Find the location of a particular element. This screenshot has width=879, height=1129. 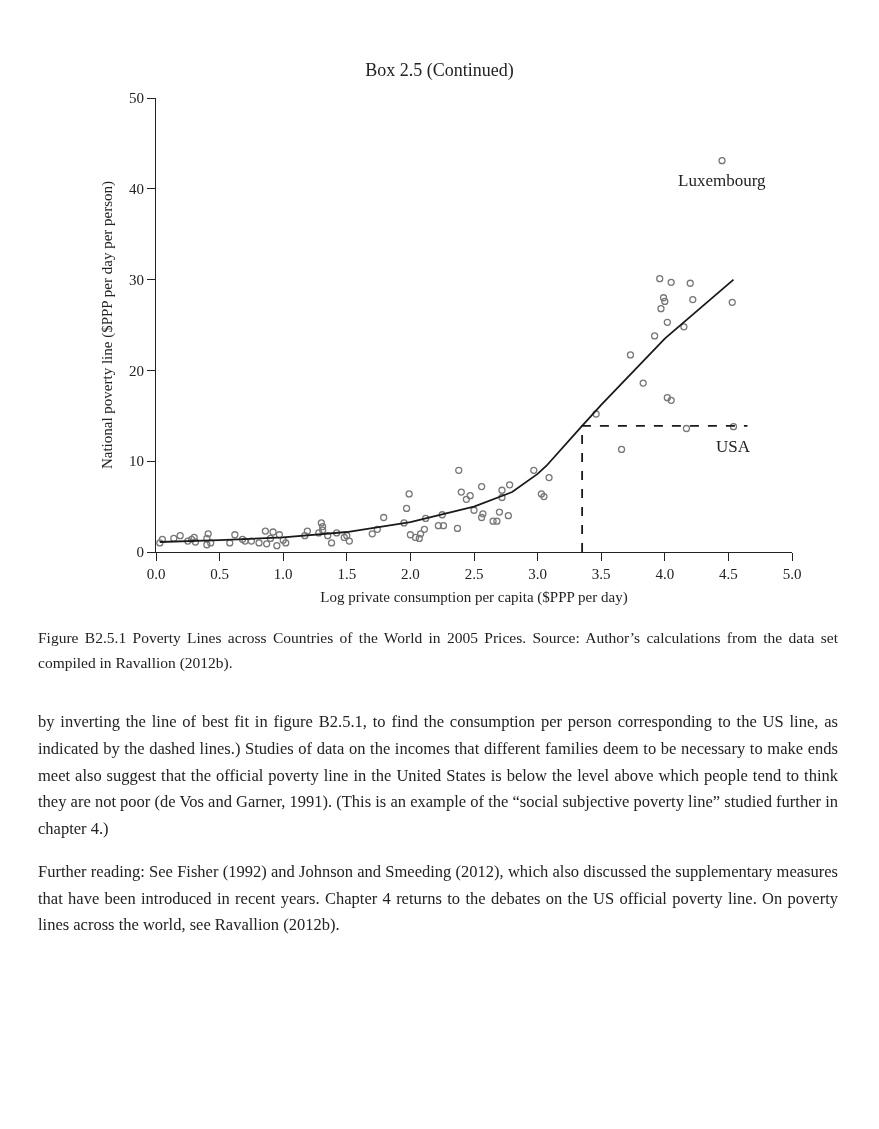

y-tick-label: 50 is located at coordinates (136, 98).